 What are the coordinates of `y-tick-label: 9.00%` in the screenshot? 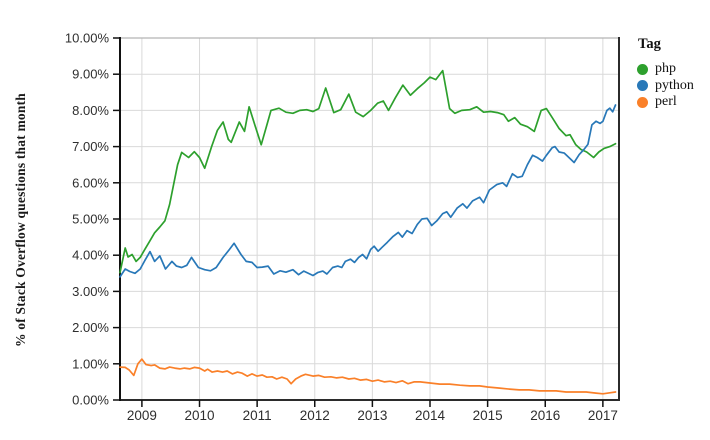 It's located at (90, 74).